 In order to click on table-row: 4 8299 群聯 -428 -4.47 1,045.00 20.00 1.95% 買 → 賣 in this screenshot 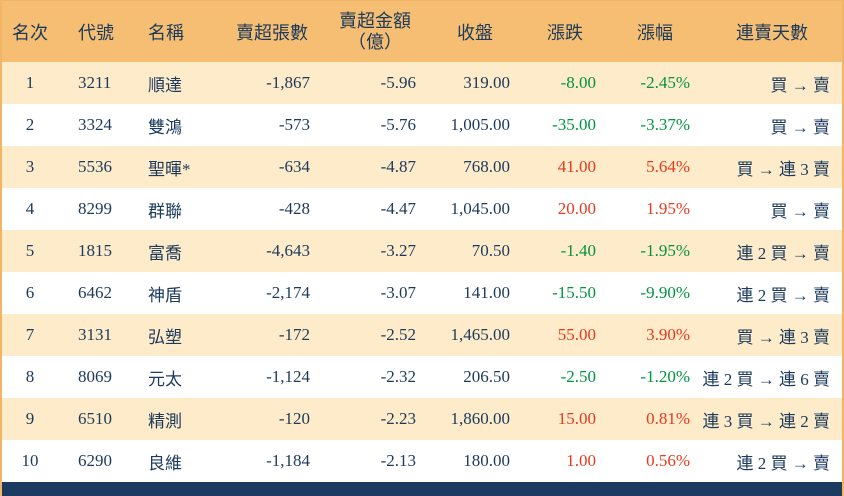, I will do `click(422, 209)`.